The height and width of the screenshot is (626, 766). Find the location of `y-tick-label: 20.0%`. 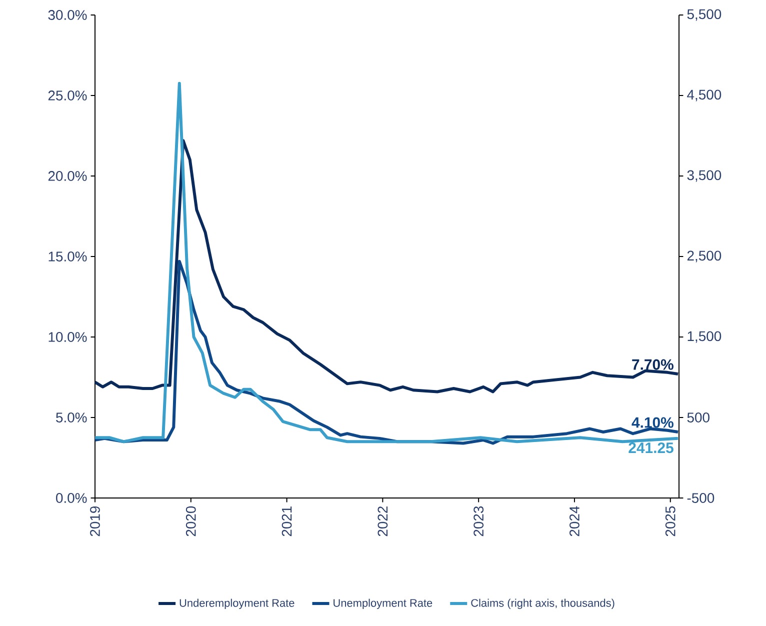

y-tick-label: 20.0% is located at coordinates (67, 176).